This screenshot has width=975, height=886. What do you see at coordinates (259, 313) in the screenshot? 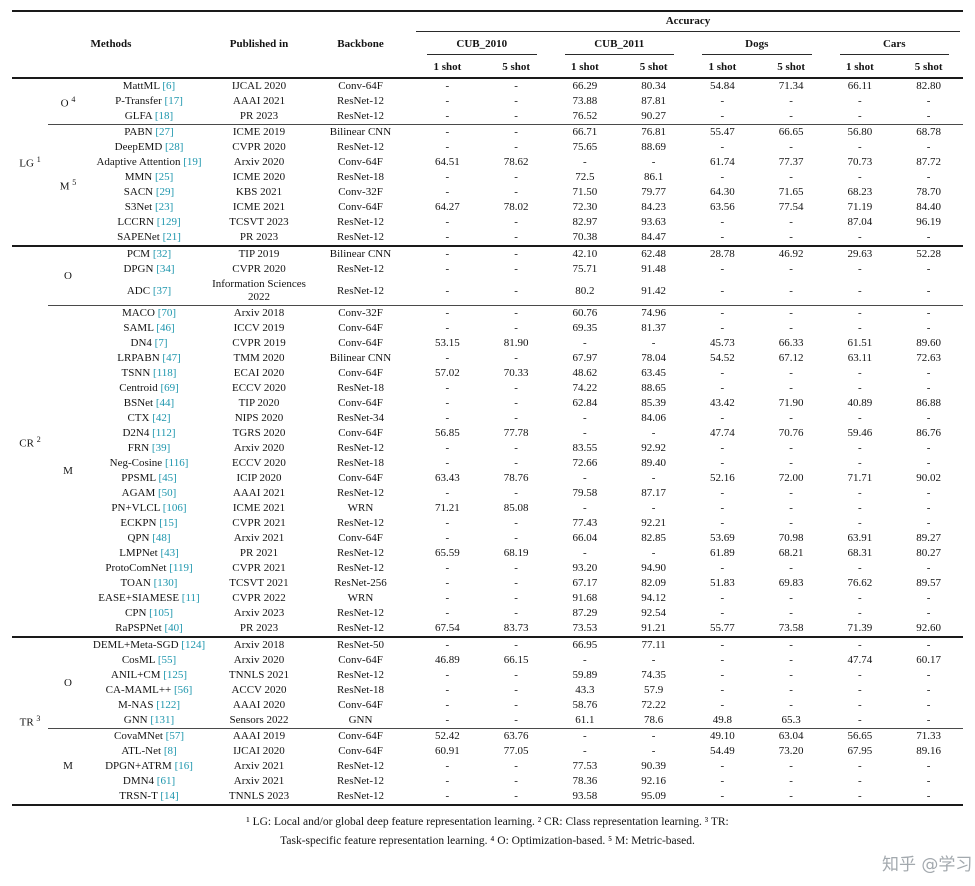
I see `published-cell: Arxiv 2018` at bounding box center [259, 313].